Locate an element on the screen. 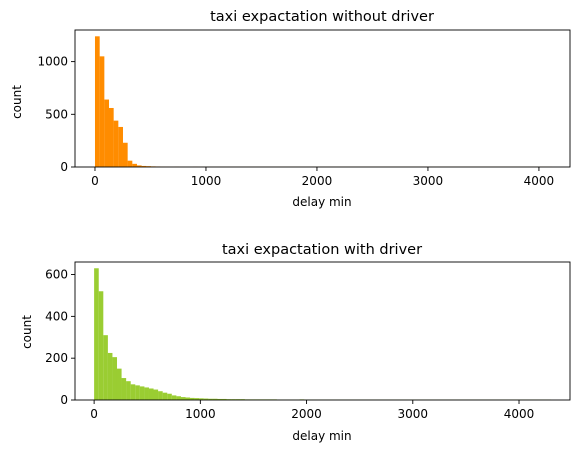 Image resolution: width=580 pixels, height=453 pixels. y-tick-label: 400 is located at coordinates (56, 316).